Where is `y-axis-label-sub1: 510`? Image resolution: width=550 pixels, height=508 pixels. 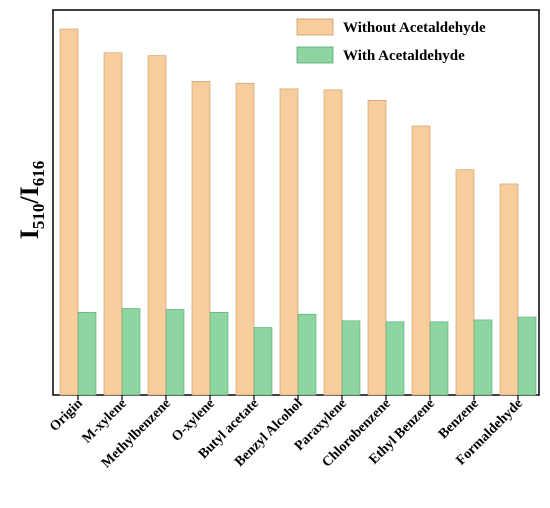 y-axis-label-sub1: 510 is located at coordinates (38, 217).